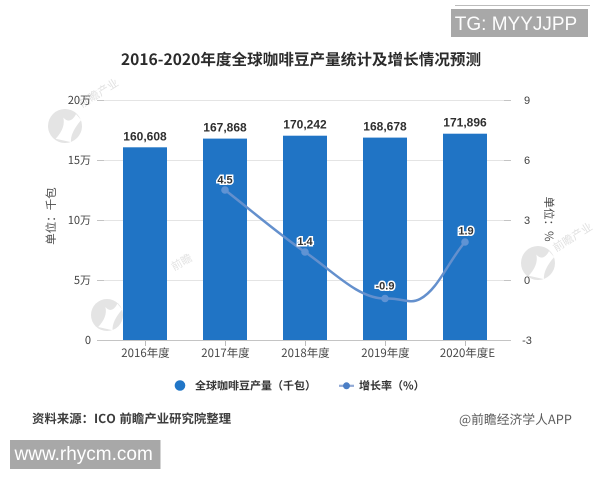  I want to click on svg-text: 3, so click(527, 221).